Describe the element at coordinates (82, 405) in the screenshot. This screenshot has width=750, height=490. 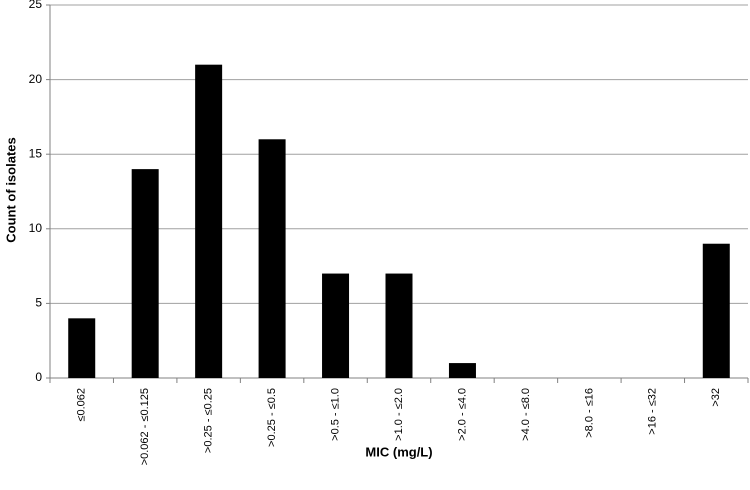
I see `x-tick-label: ≤0.062` at that location.